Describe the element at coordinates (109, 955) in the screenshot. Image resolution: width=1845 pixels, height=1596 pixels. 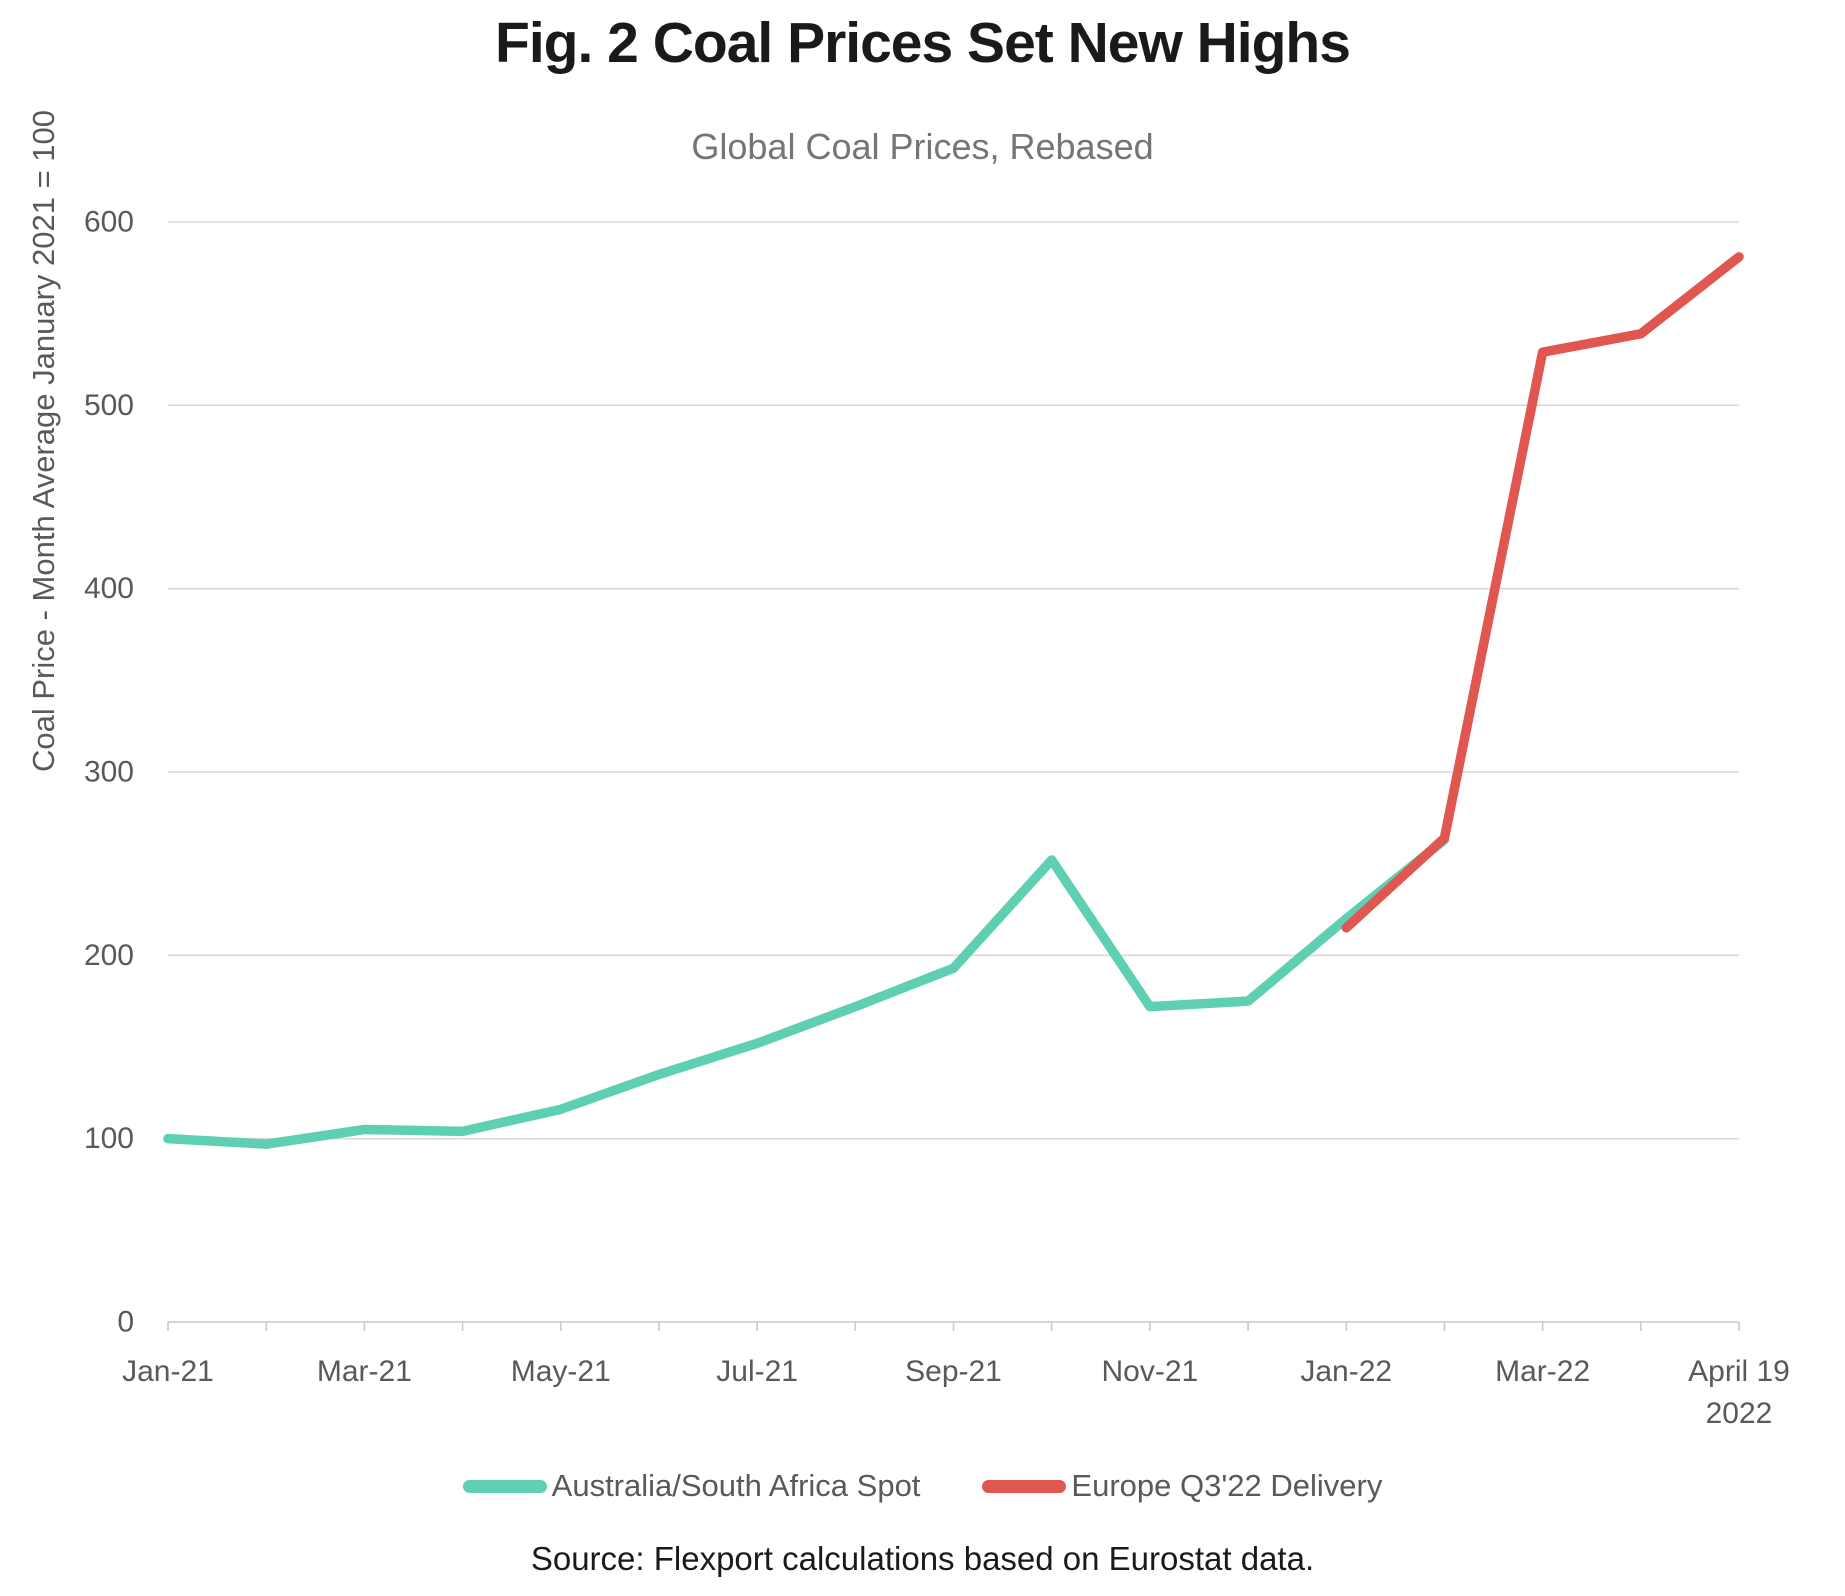
I see `y-tick-label-200: 200` at that location.